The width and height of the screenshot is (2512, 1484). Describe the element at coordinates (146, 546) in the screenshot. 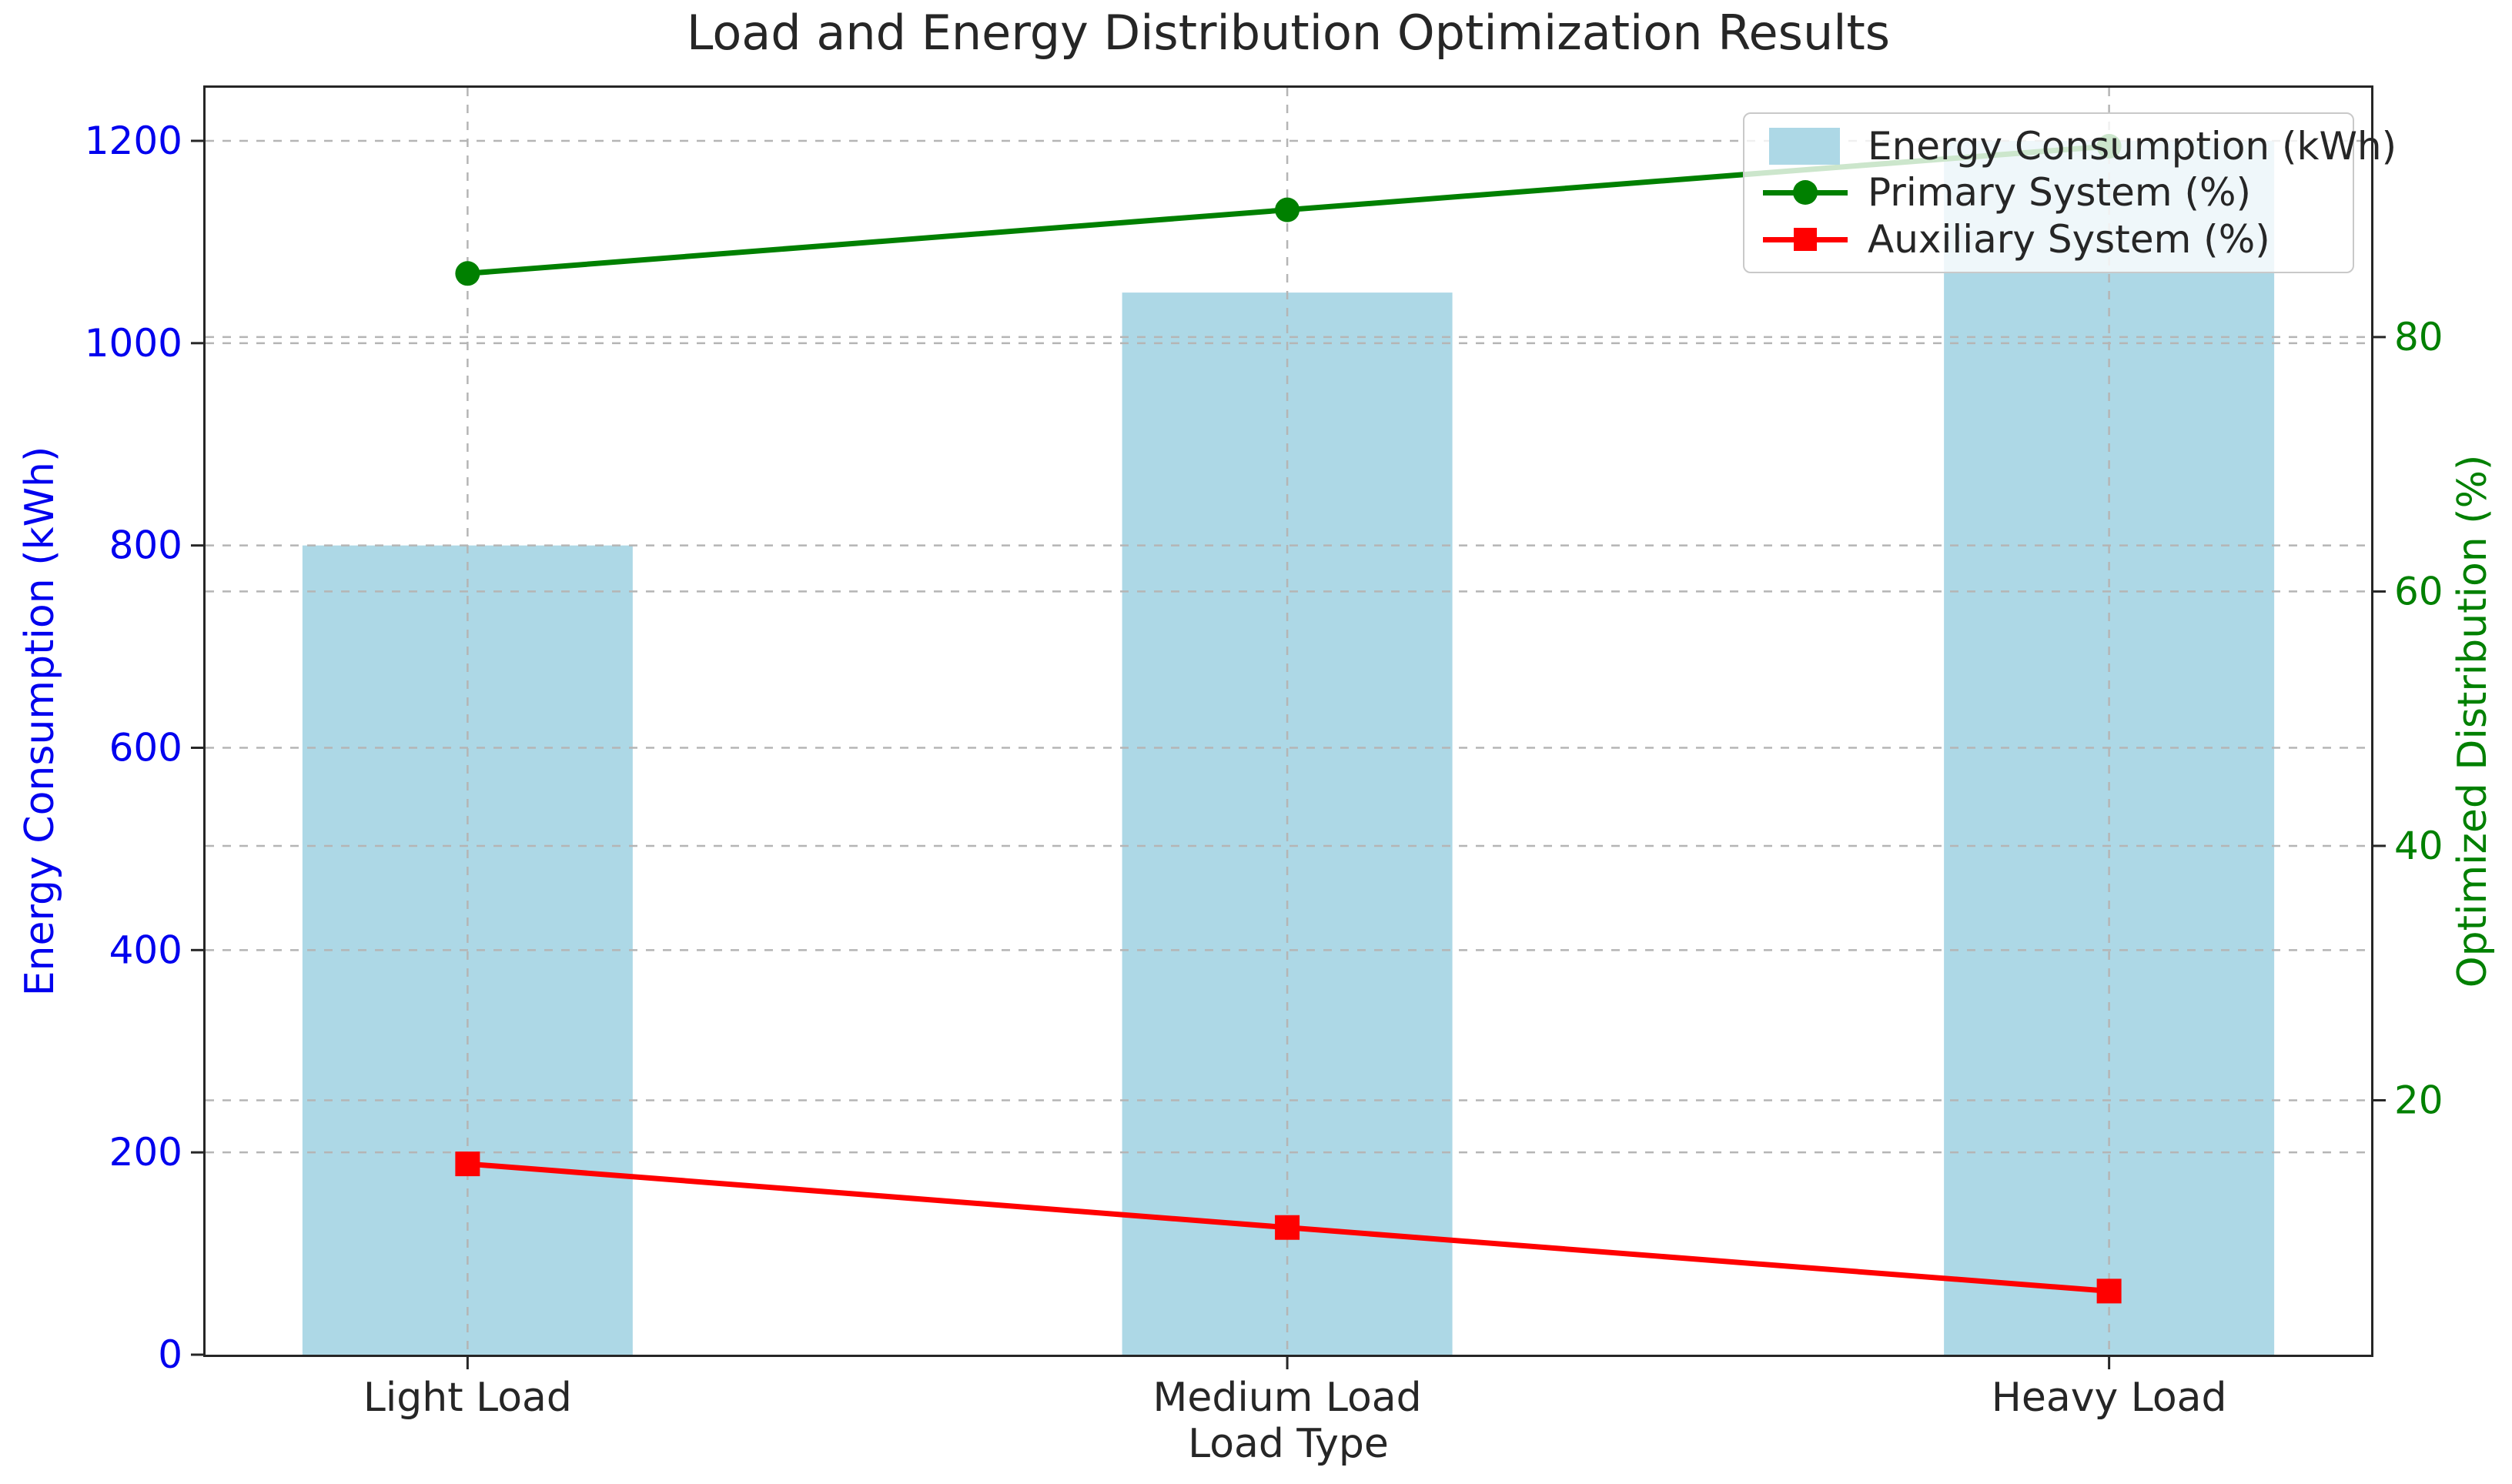

I see `y-axis-tick-label-left: 800` at that location.